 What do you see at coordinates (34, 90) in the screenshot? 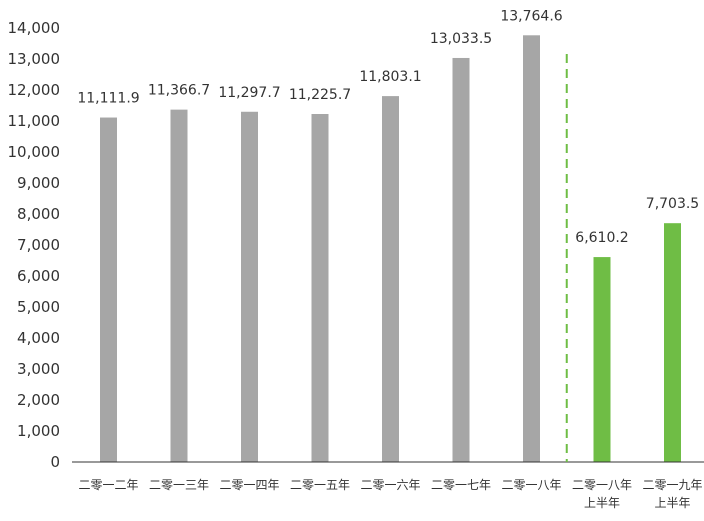
I see `y-tick-label: 12,000` at bounding box center [34, 90].